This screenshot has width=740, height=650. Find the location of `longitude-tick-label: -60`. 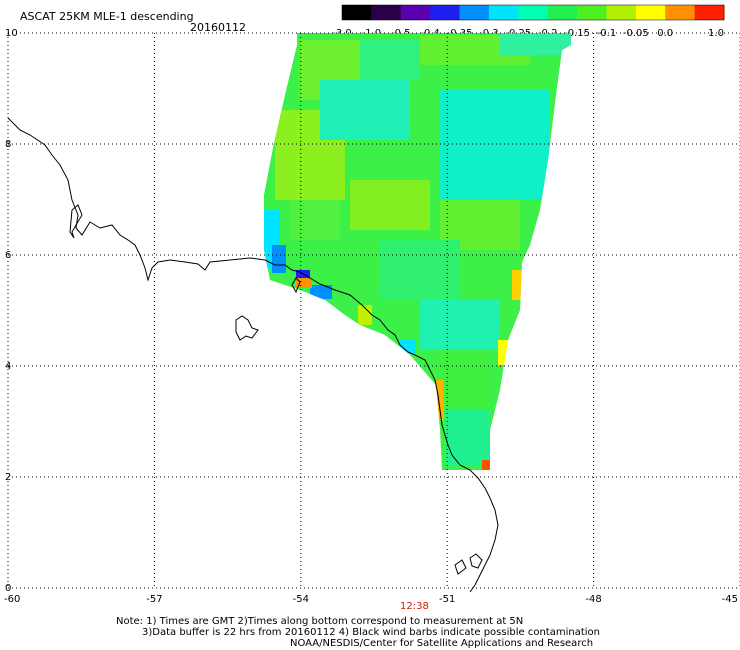

longitude-tick-label: -60 is located at coordinates (12, 599).